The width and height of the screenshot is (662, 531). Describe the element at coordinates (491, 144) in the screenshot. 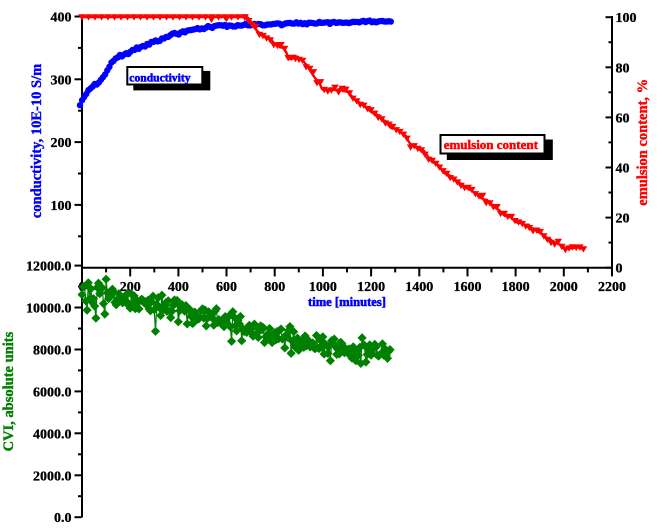

I see `svg-text: emulsion content` at that location.